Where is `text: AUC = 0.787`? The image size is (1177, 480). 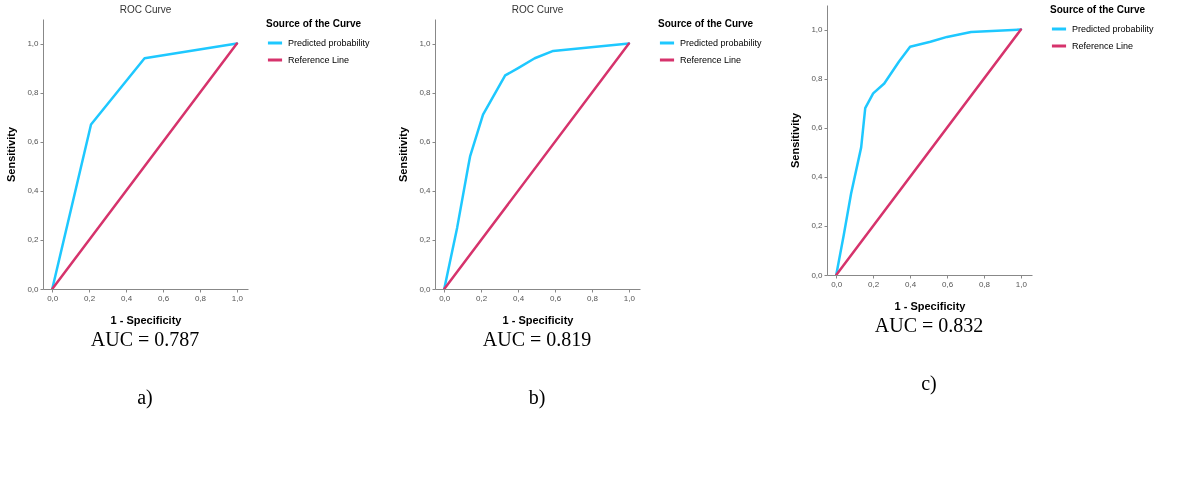
text: AUC = 0.787 is located at coordinates (145, 339).